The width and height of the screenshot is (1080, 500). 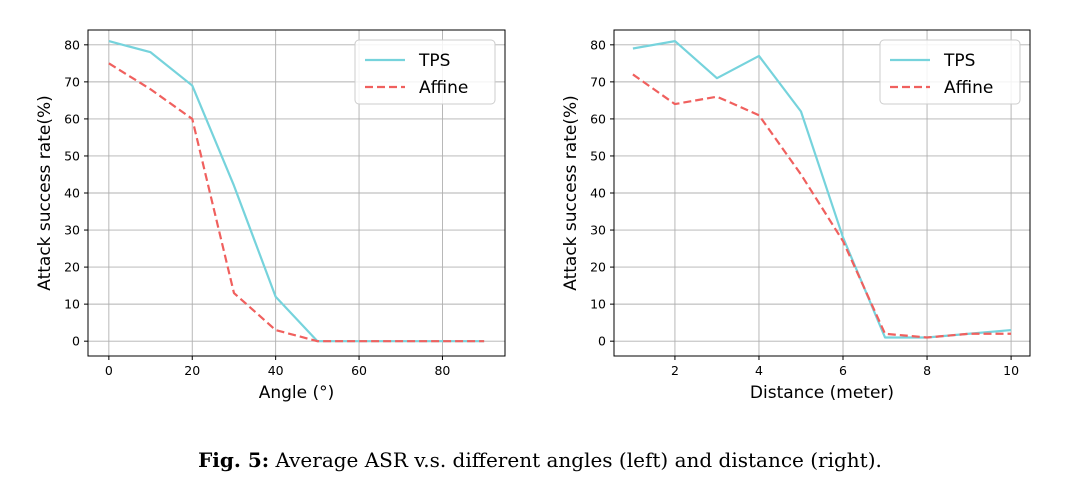 I want to click on caption-label: Fig. 5:, so click(x=234, y=460).